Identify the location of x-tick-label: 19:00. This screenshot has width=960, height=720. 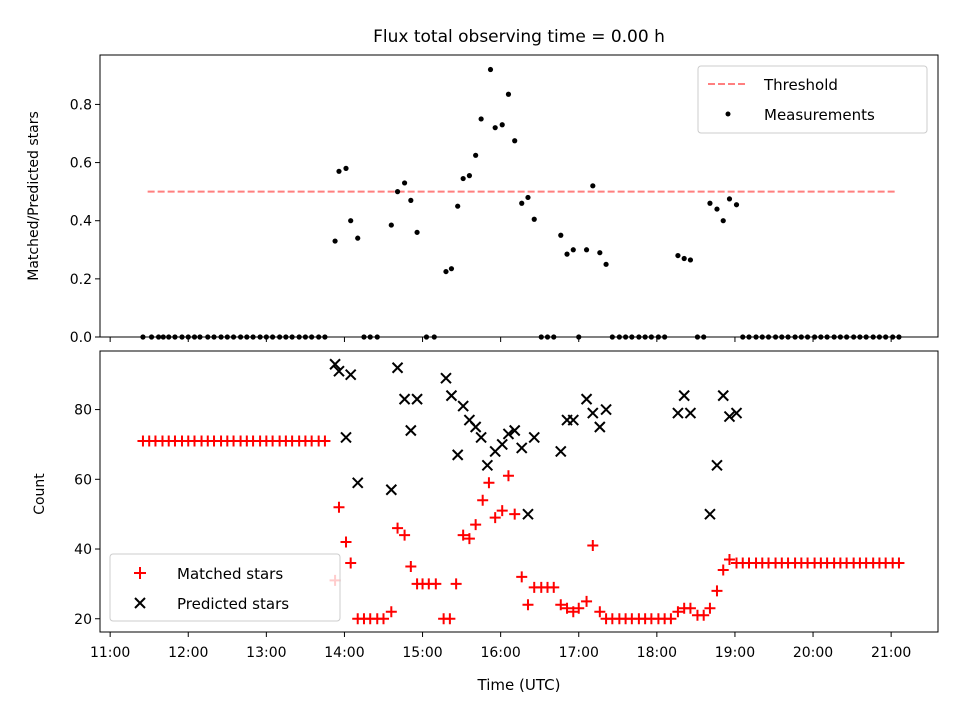
(735, 653).